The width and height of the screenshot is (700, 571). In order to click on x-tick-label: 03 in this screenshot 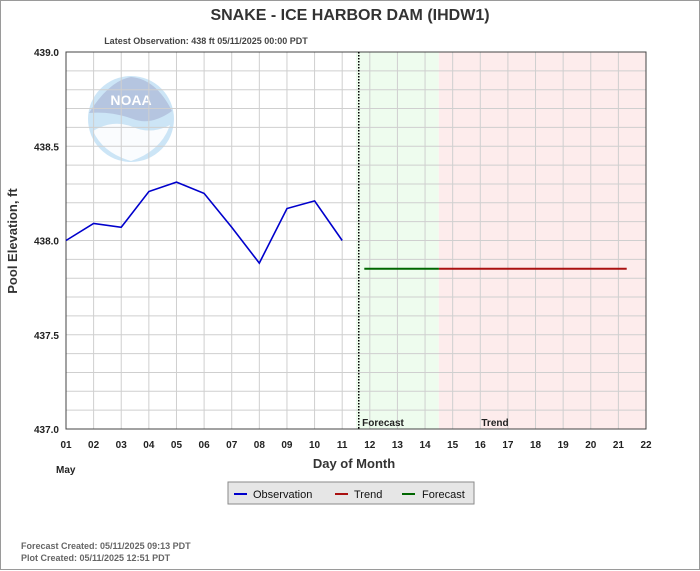, I will do `click(122, 445)`.